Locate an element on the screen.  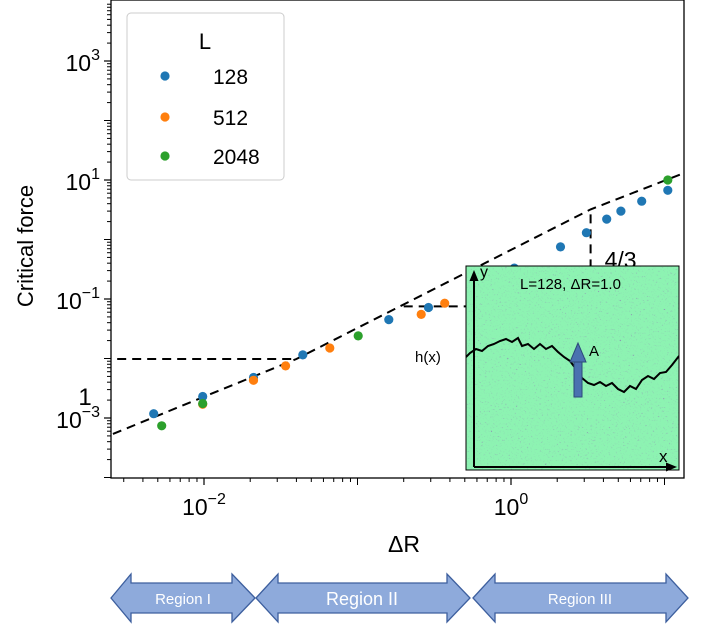
x-axis-label: ΔR is located at coordinates (404, 544).